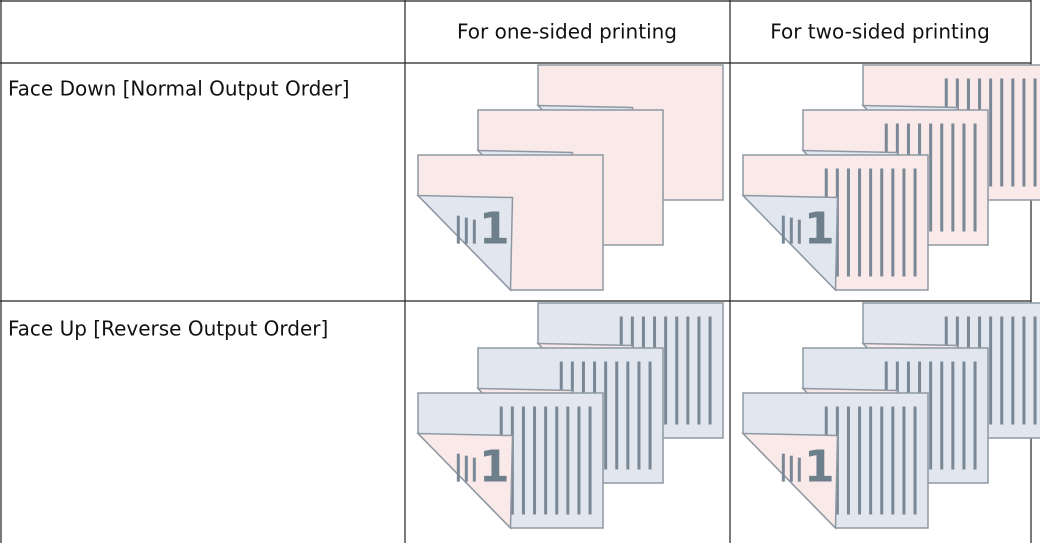 The width and height of the screenshot is (1040, 543). Describe the element at coordinates (179, 89) in the screenshot. I see `row-label: Face Down [Normal Output Order]` at that location.